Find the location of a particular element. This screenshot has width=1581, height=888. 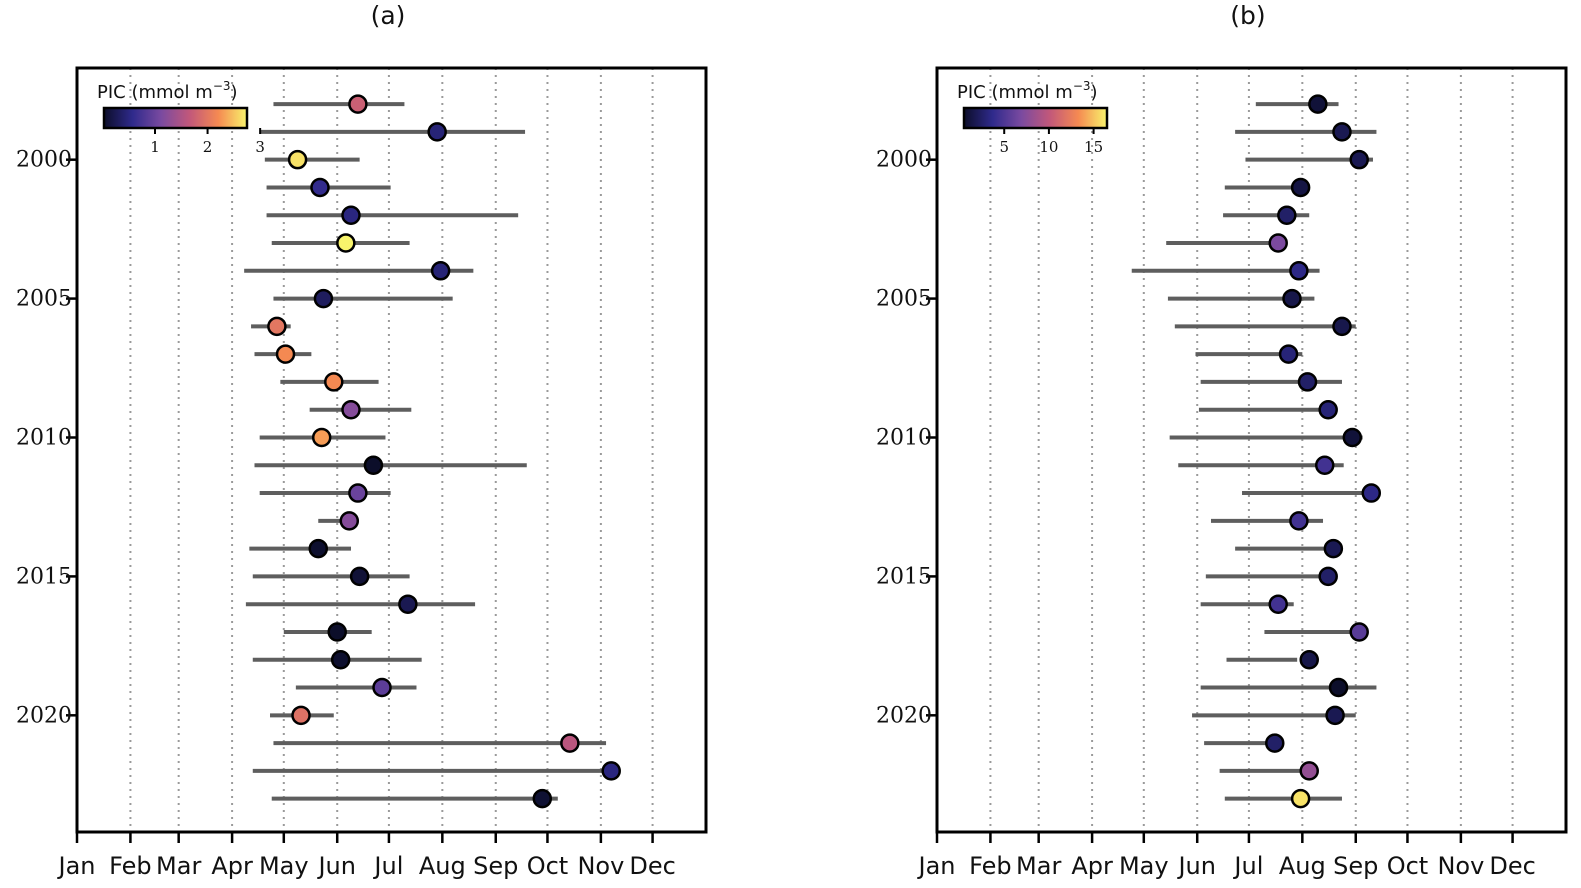

colorbar-a-ticks: 1 2 3 is located at coordinates (207, 142).